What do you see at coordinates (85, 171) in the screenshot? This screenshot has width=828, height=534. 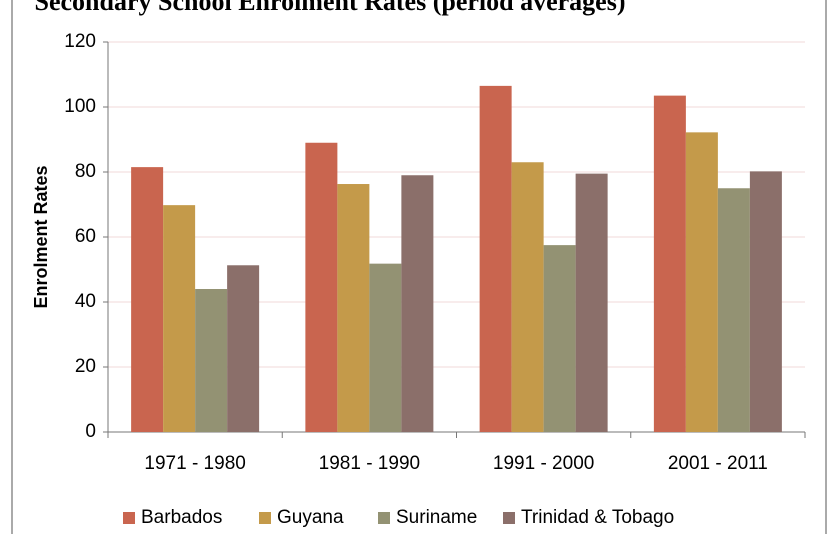 I see `y-tick-label: 80` at bounding box center [85, 171].